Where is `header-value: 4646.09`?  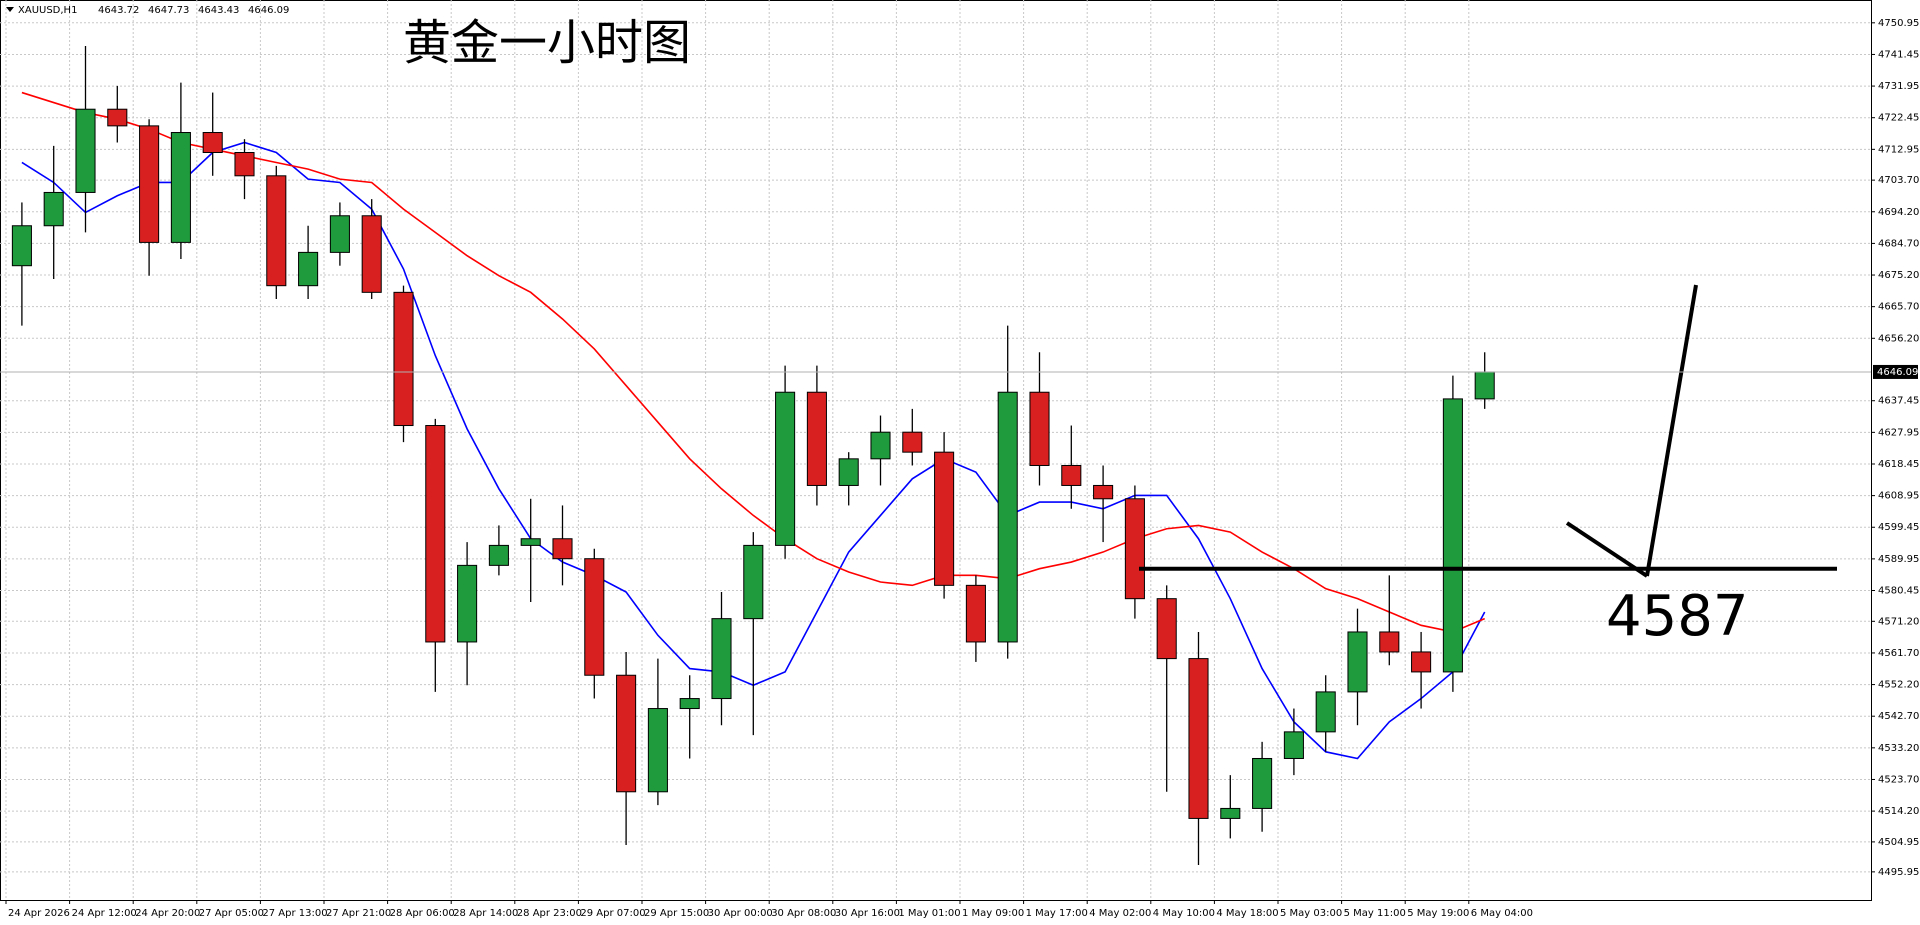
header-value: 4646.09 is located at coordinates (268, 10).